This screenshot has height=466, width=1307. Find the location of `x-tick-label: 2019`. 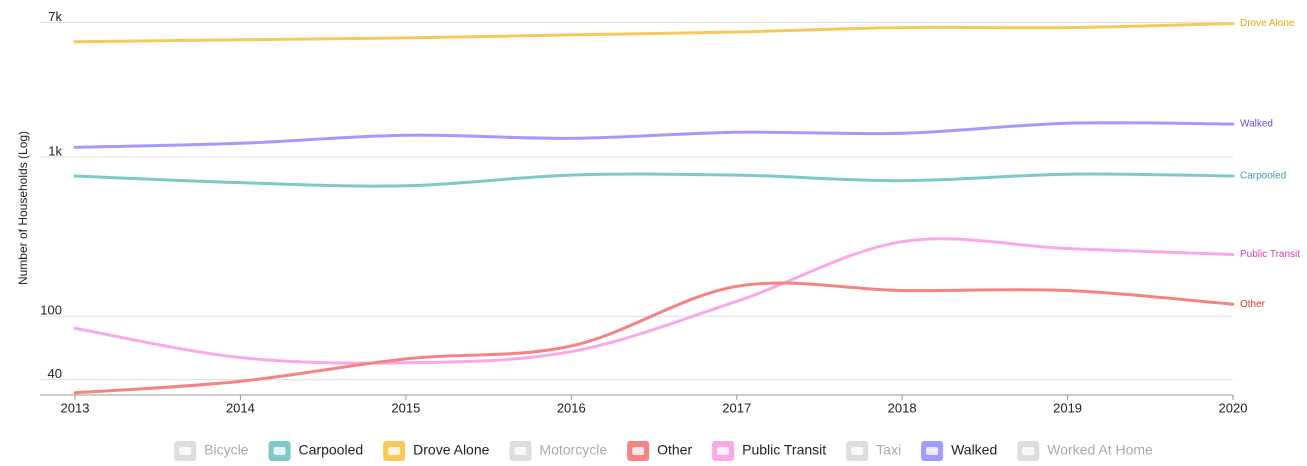

x-tick-label: 2019 is located at coordinates (1067, 407).